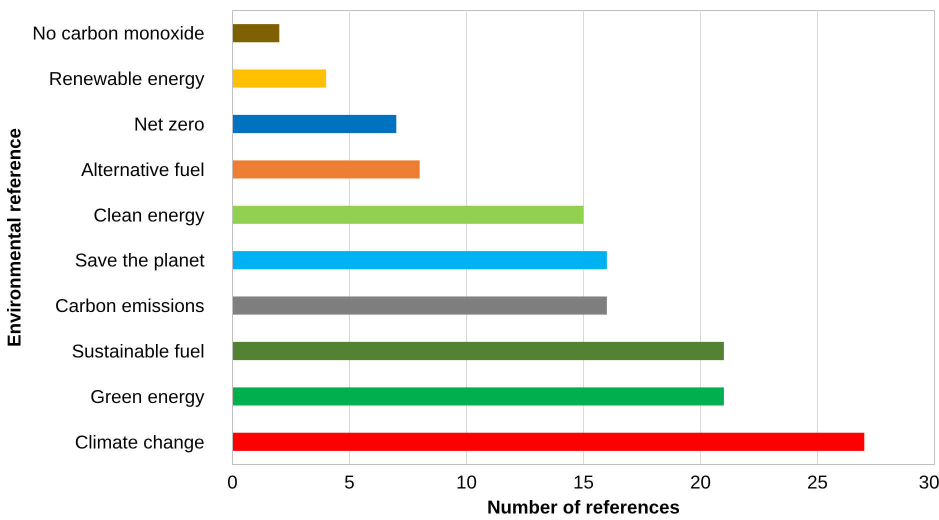  I want to click on y-tick-label: Save the planet, so click(140, 260).